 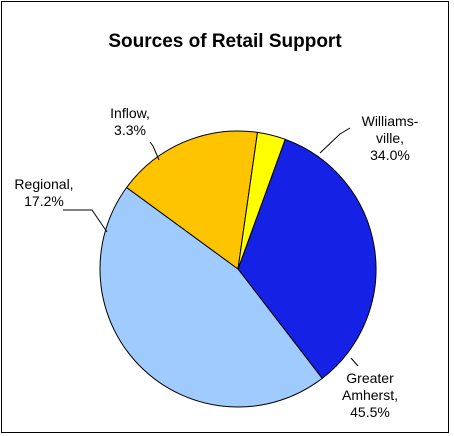 I want to click on slice-label: Greater Amherst, 45.5%, so click(x=370, y=395).